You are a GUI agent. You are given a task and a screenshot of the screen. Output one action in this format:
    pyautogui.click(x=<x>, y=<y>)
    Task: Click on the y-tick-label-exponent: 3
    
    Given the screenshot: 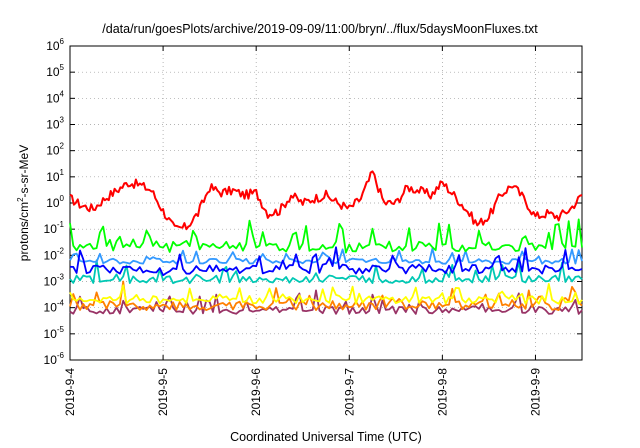 What is the action you would take?
    pyautogui.click(x=62, y=120)
    